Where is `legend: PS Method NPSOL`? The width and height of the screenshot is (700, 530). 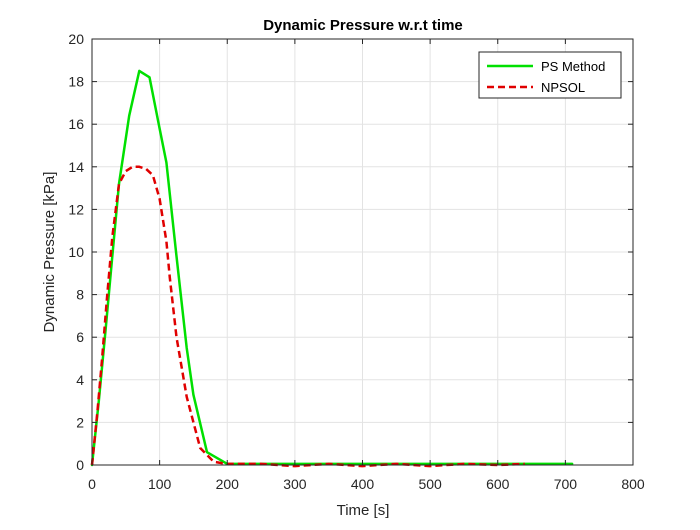
legend: PS Method NPSOL is located at coordinates (550, 75).